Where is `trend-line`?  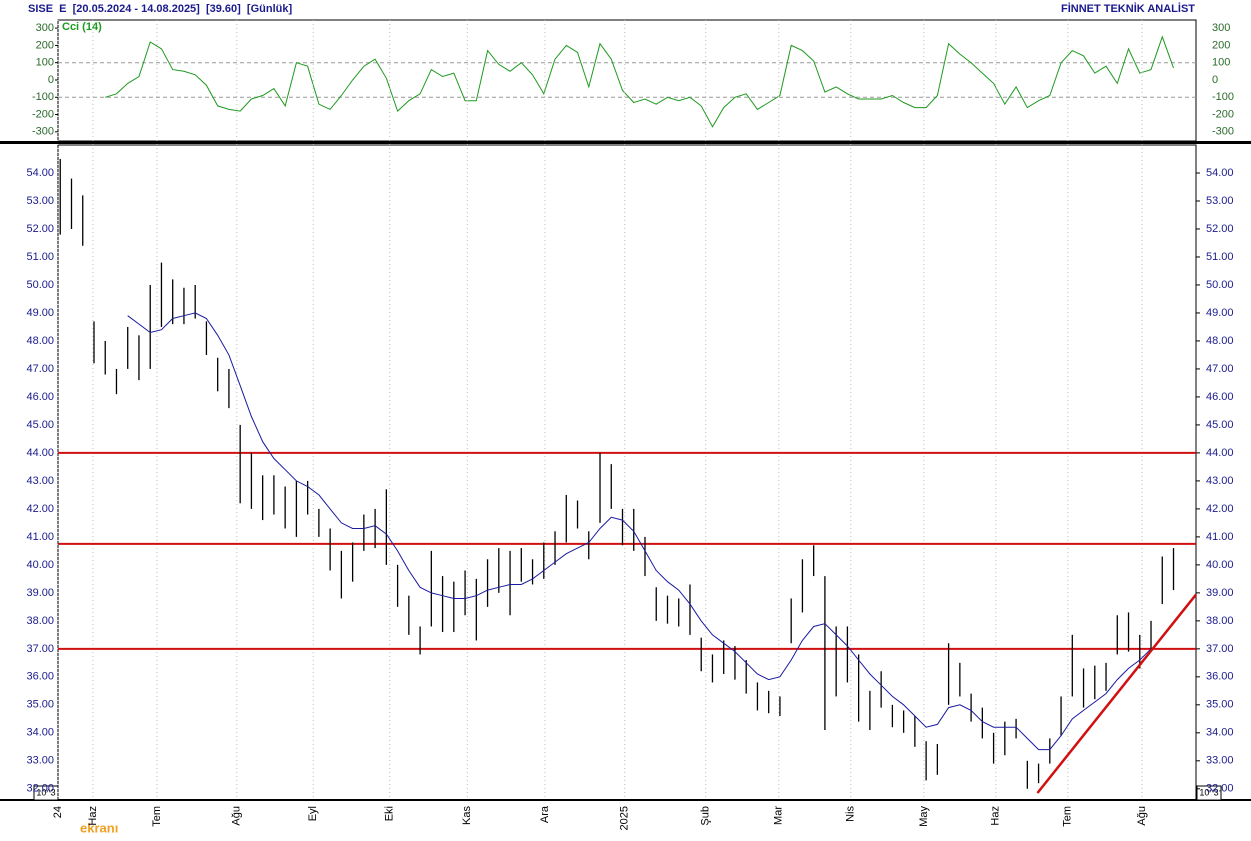 trend-line is located at coordinates (1116, 693).